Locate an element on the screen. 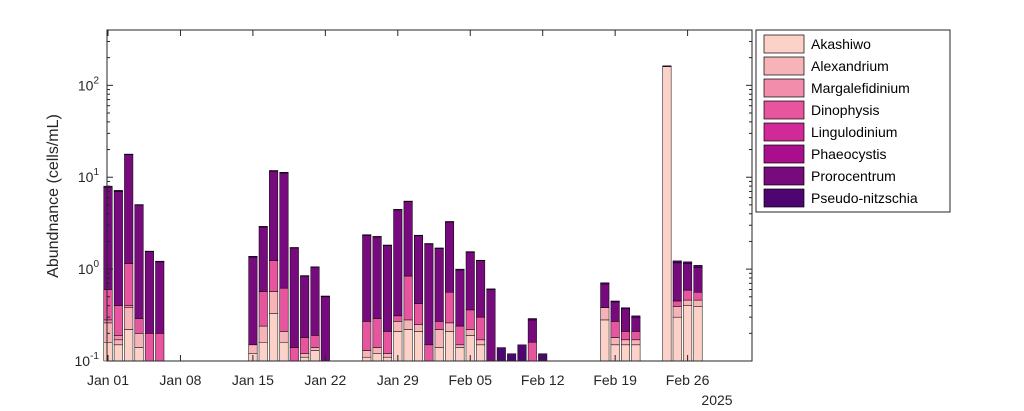 The height and width of the screenshot is (411, 1024). x-year-label: 2025 is located at coordinates (716, 400).